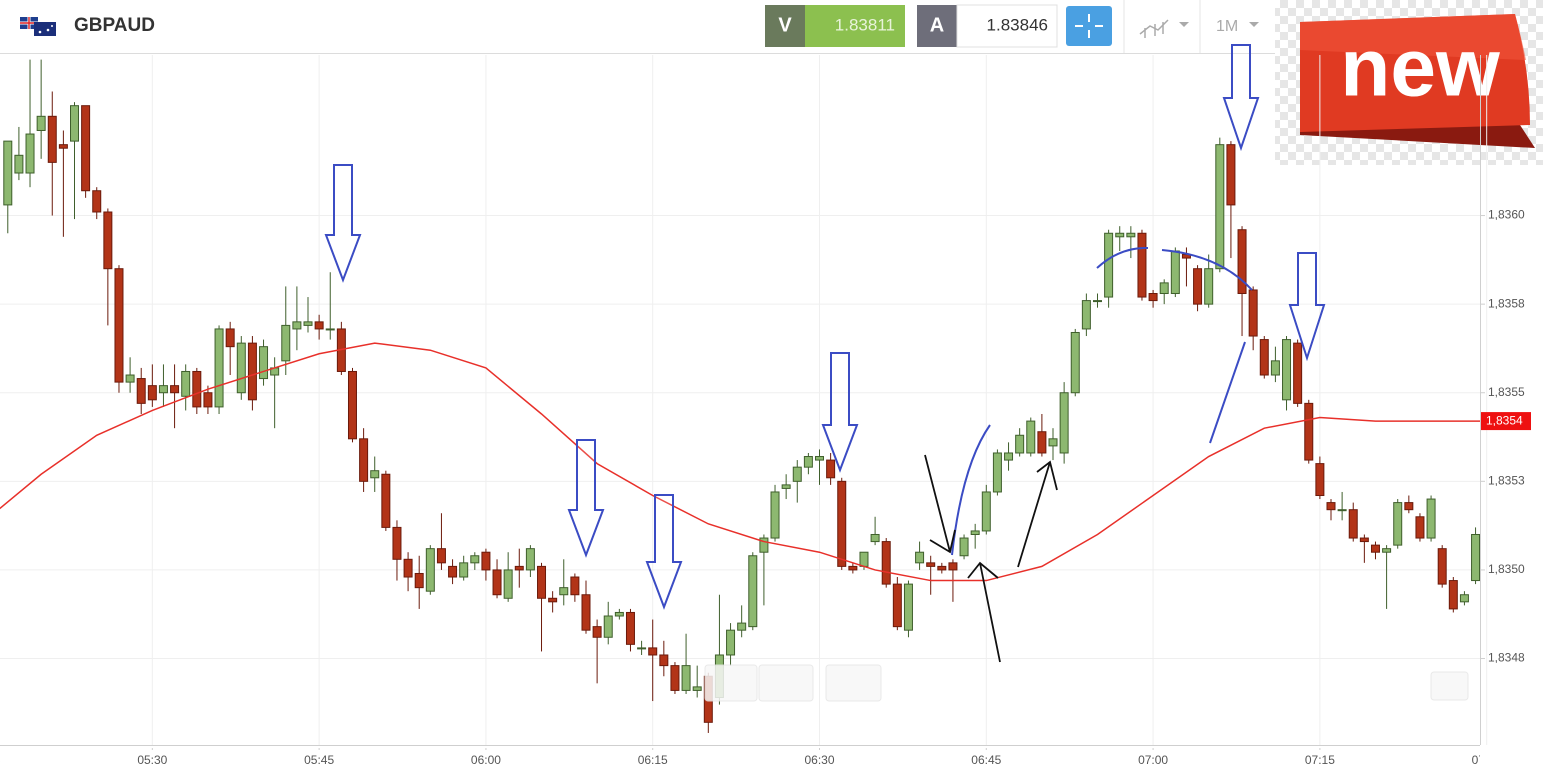  I want to click on x-tick-label: 05:15, so click(0, 760).